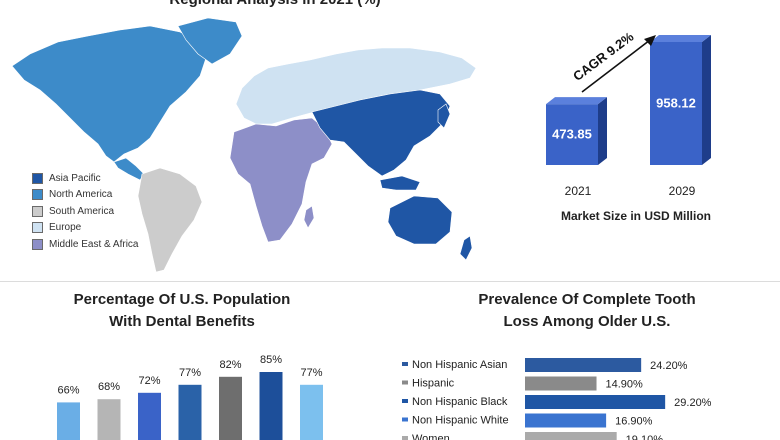 The image size is (780, 440). Describe the element at coordinates (400, 183) in the screenshot. I see `region-se-asia-islands` at that location.